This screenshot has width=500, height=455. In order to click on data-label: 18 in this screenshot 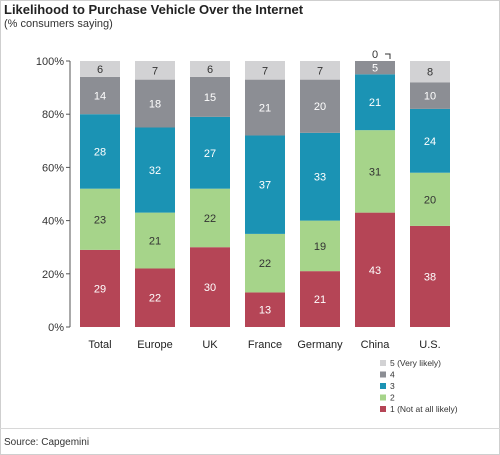, I will do `click(155, 105)`.